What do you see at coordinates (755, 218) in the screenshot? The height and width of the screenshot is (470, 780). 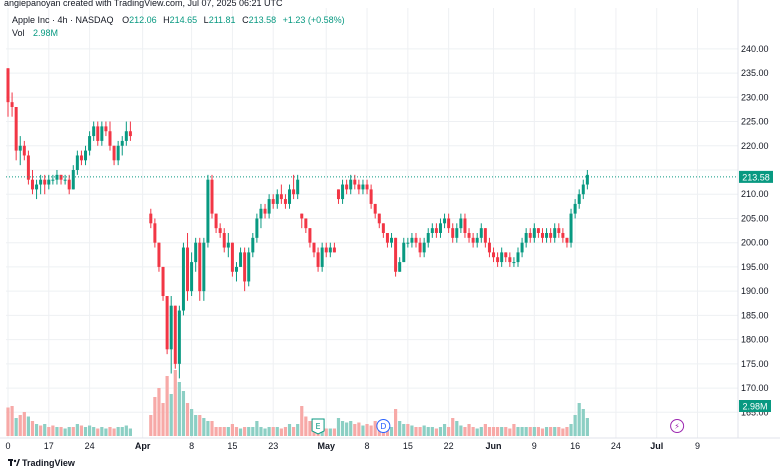 I see `price-tick-label: 205.00` at bounding box center [755, 218].